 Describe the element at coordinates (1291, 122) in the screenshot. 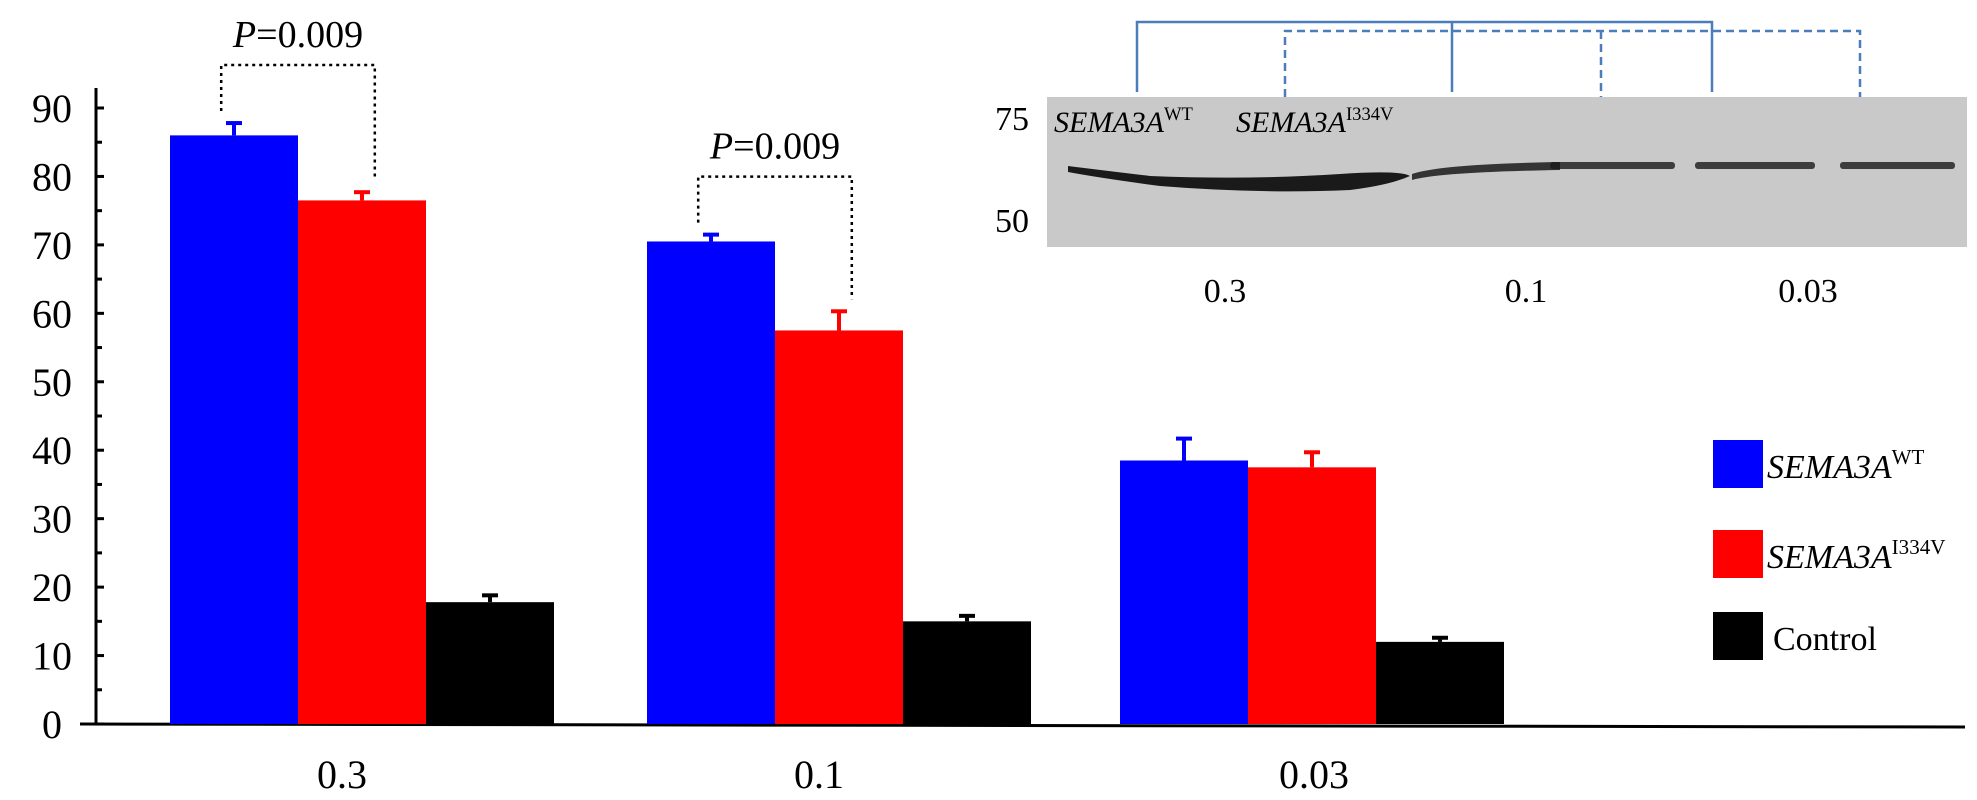

I see `lane-gene-mut: SEMA3A` at that location.